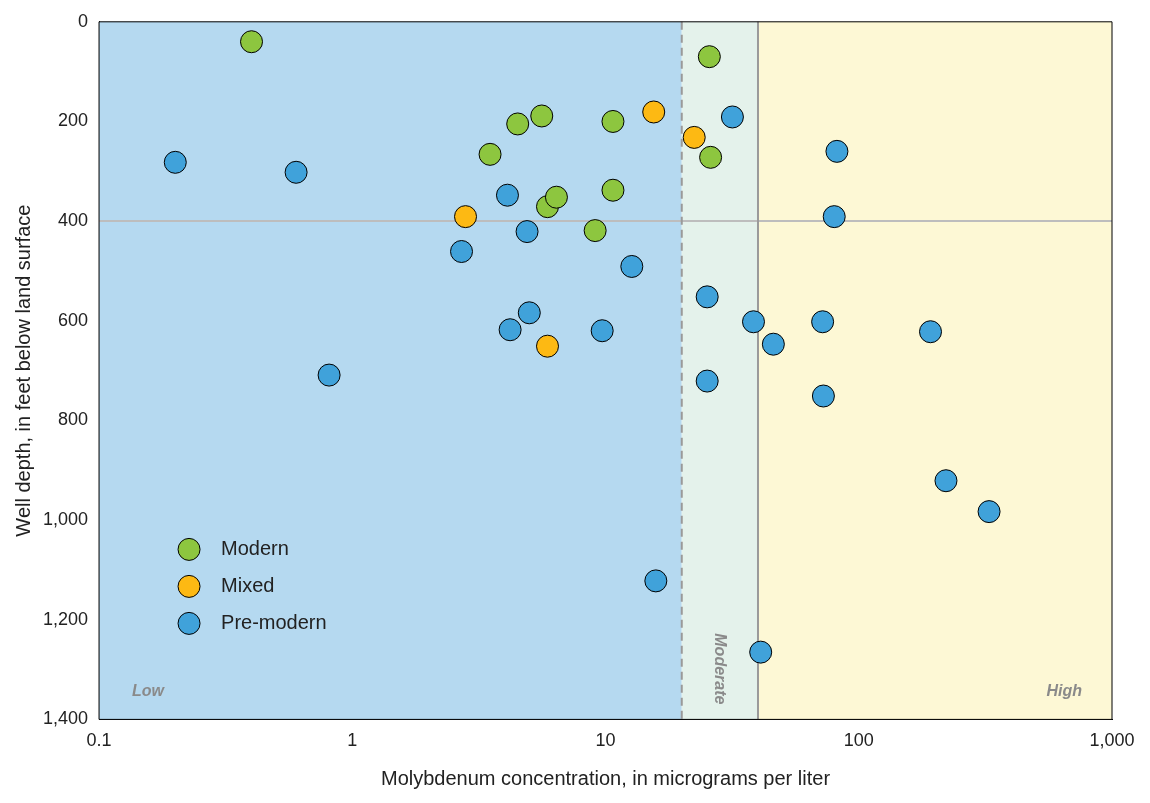 The image size is (1150, 803). I want to click on x-tick-label: 1,000, so click(1112, 740).